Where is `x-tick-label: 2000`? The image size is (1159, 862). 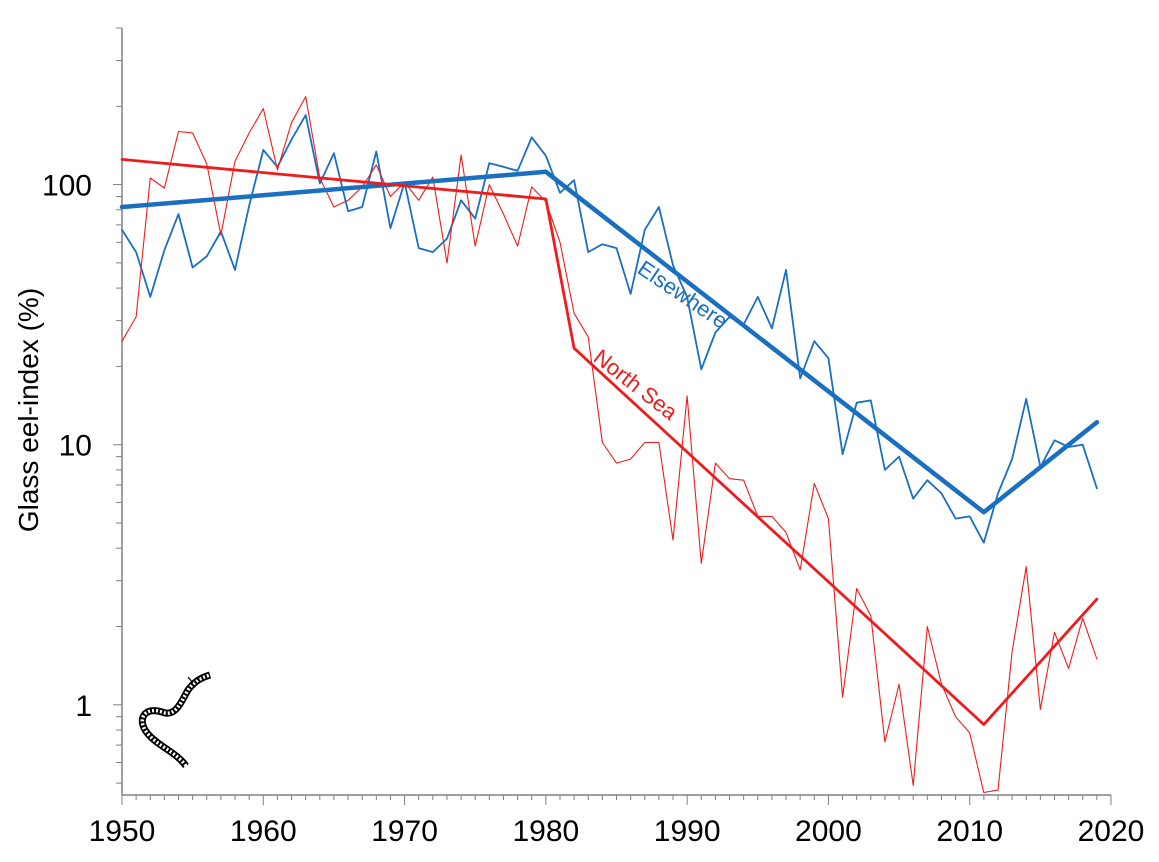
x-tick-label: 2000 is located at coordinates (828, 831).